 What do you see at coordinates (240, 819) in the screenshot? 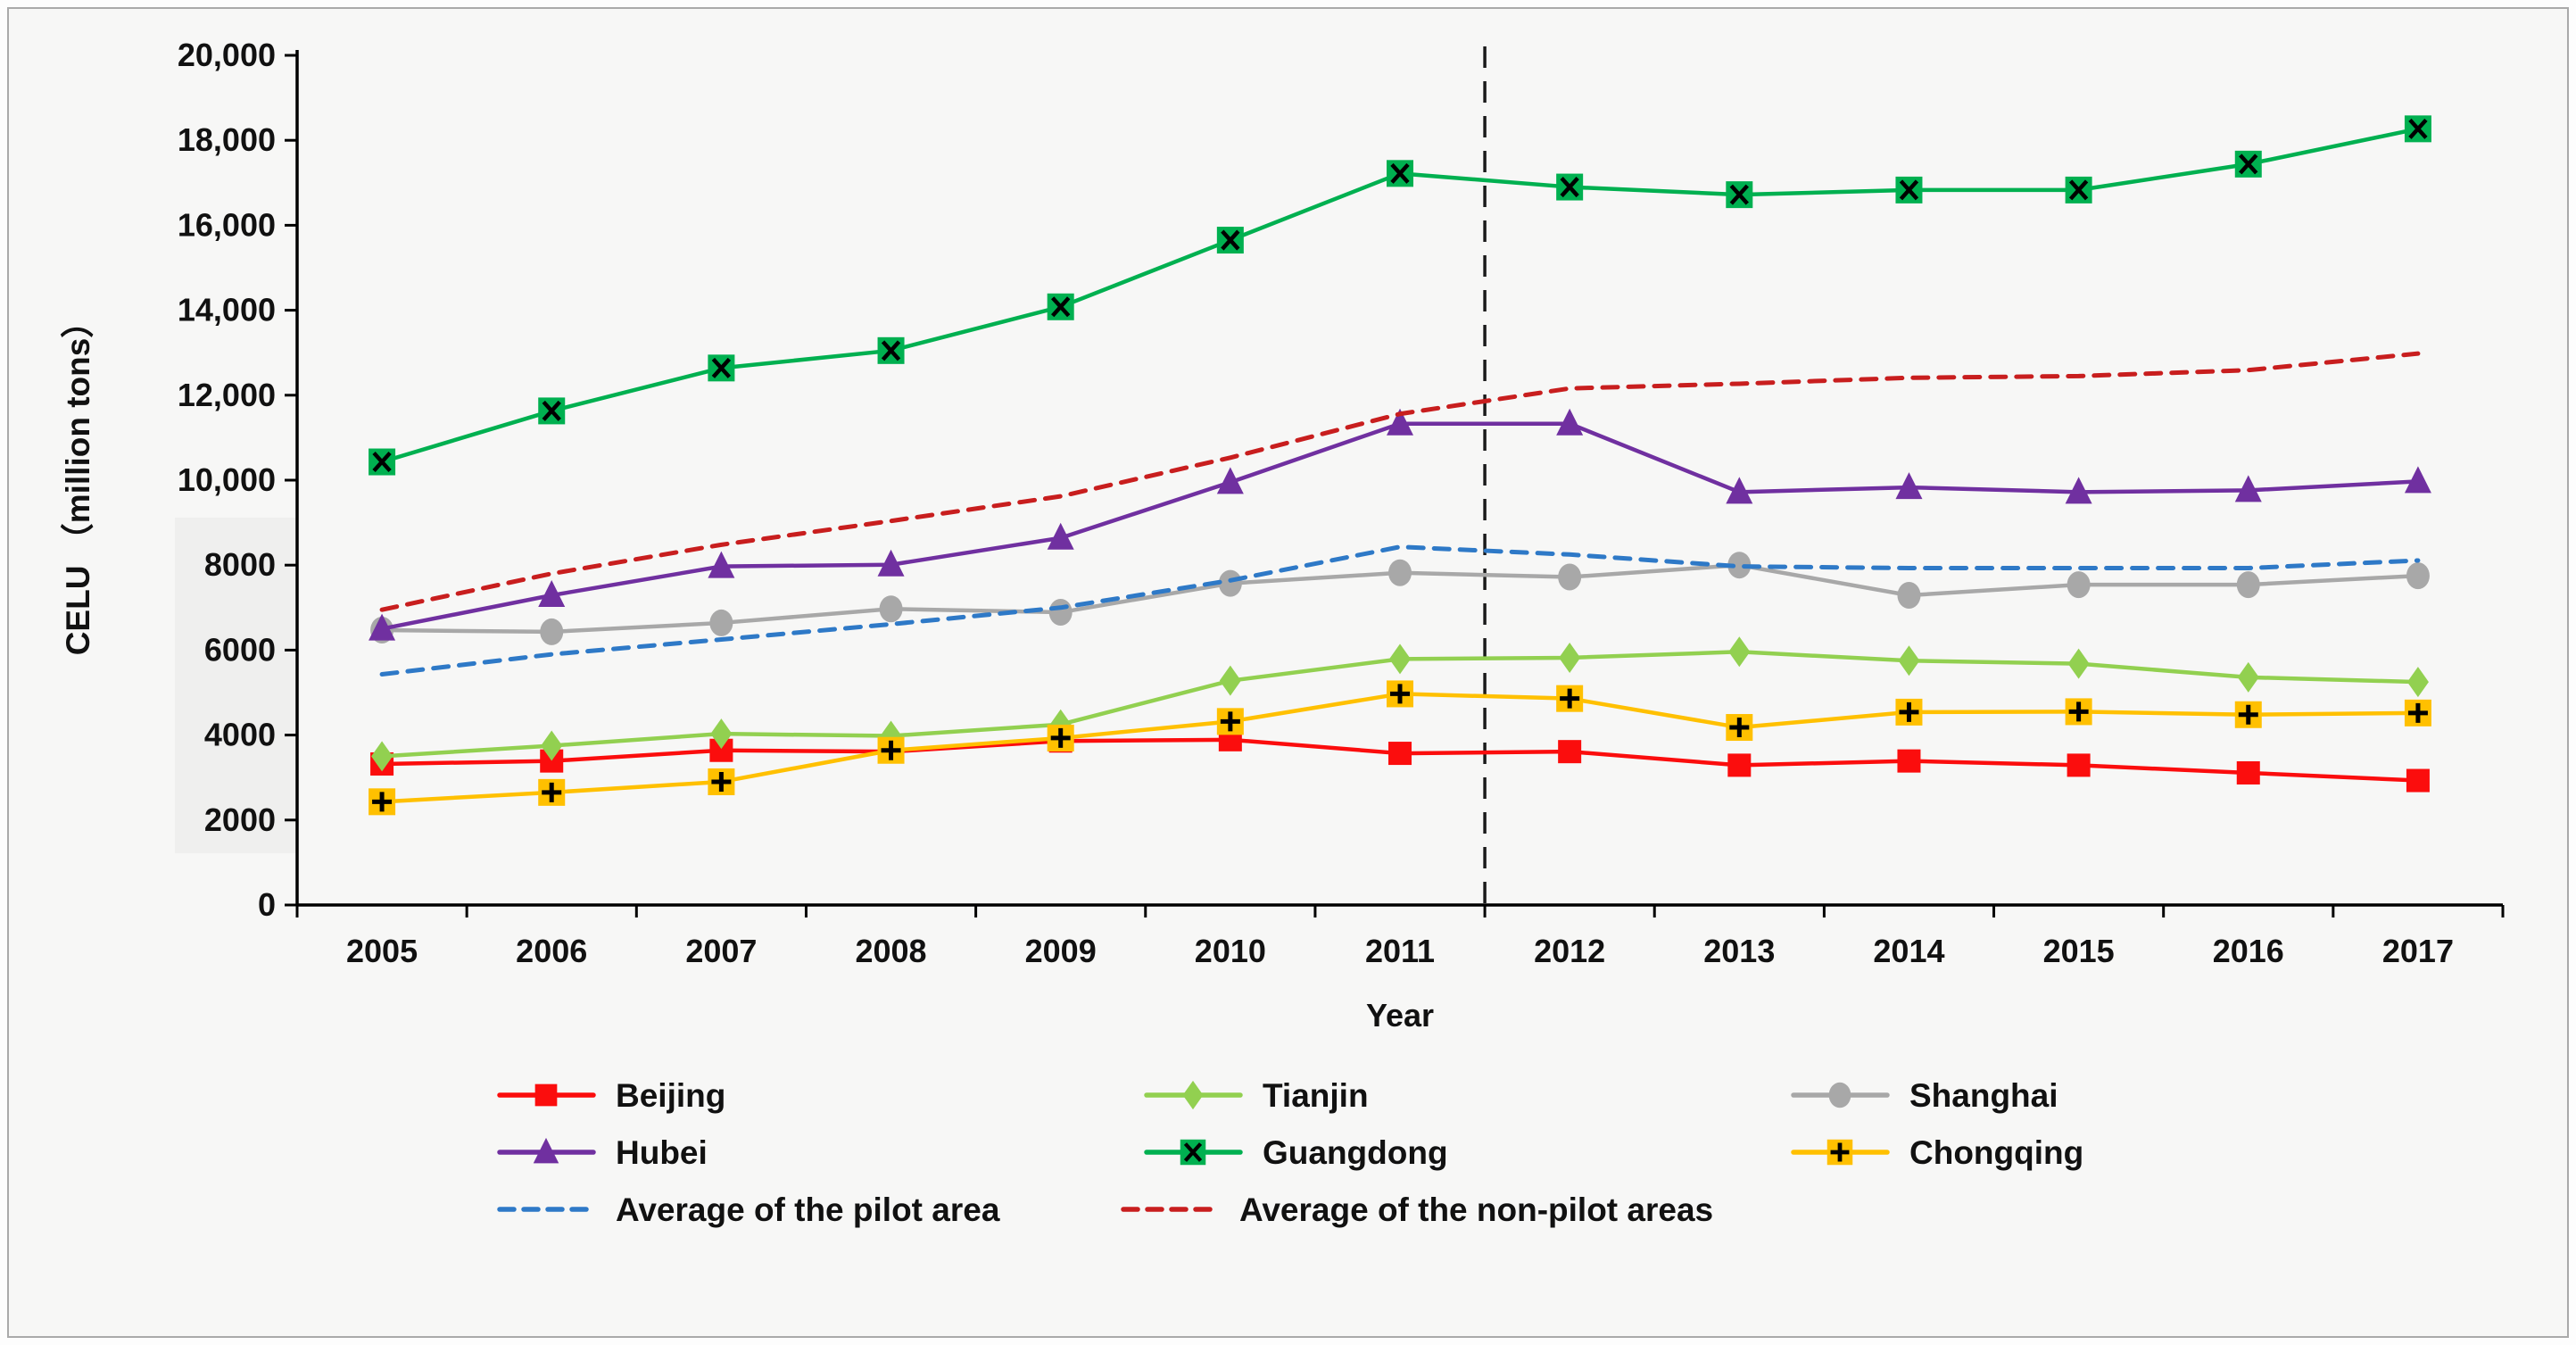
I see `y-tick-label: 2000` at bounding box center [240, 819].